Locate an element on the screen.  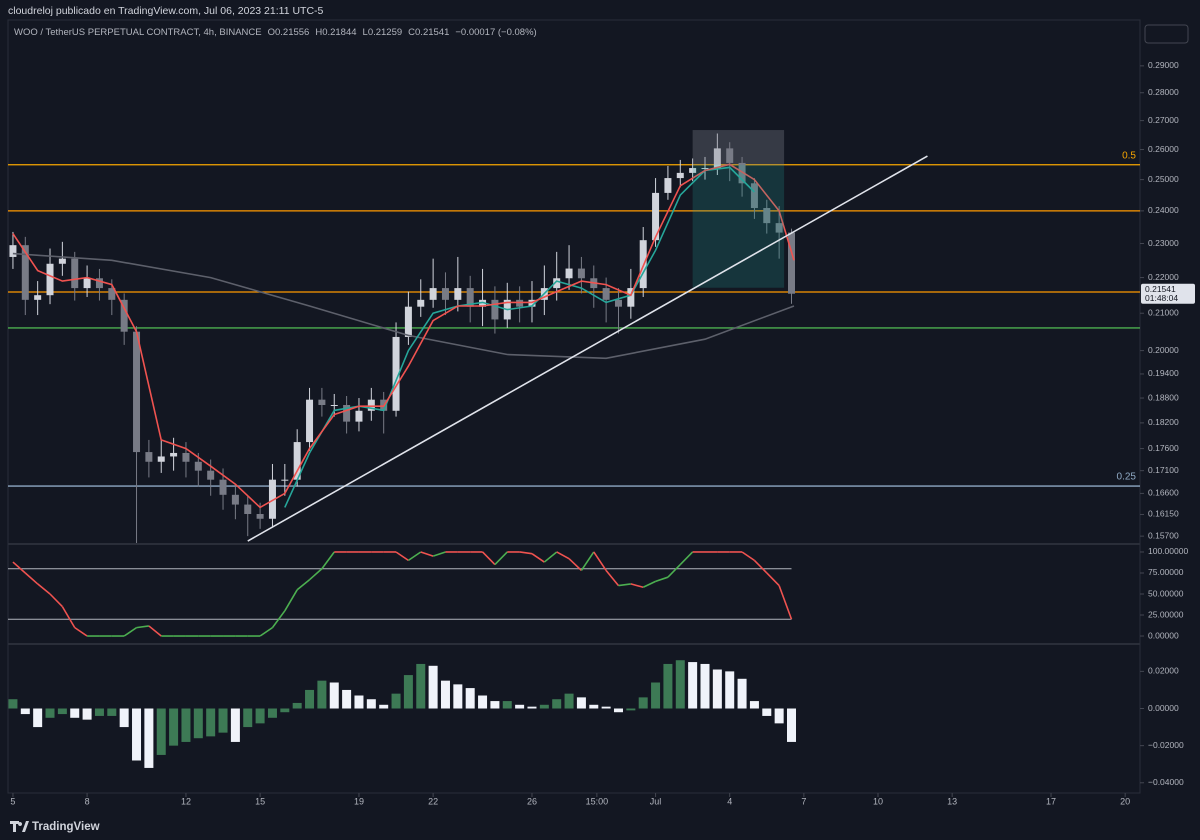
y-tick-label: 0.00000 is located at coordinates (1163, 635).